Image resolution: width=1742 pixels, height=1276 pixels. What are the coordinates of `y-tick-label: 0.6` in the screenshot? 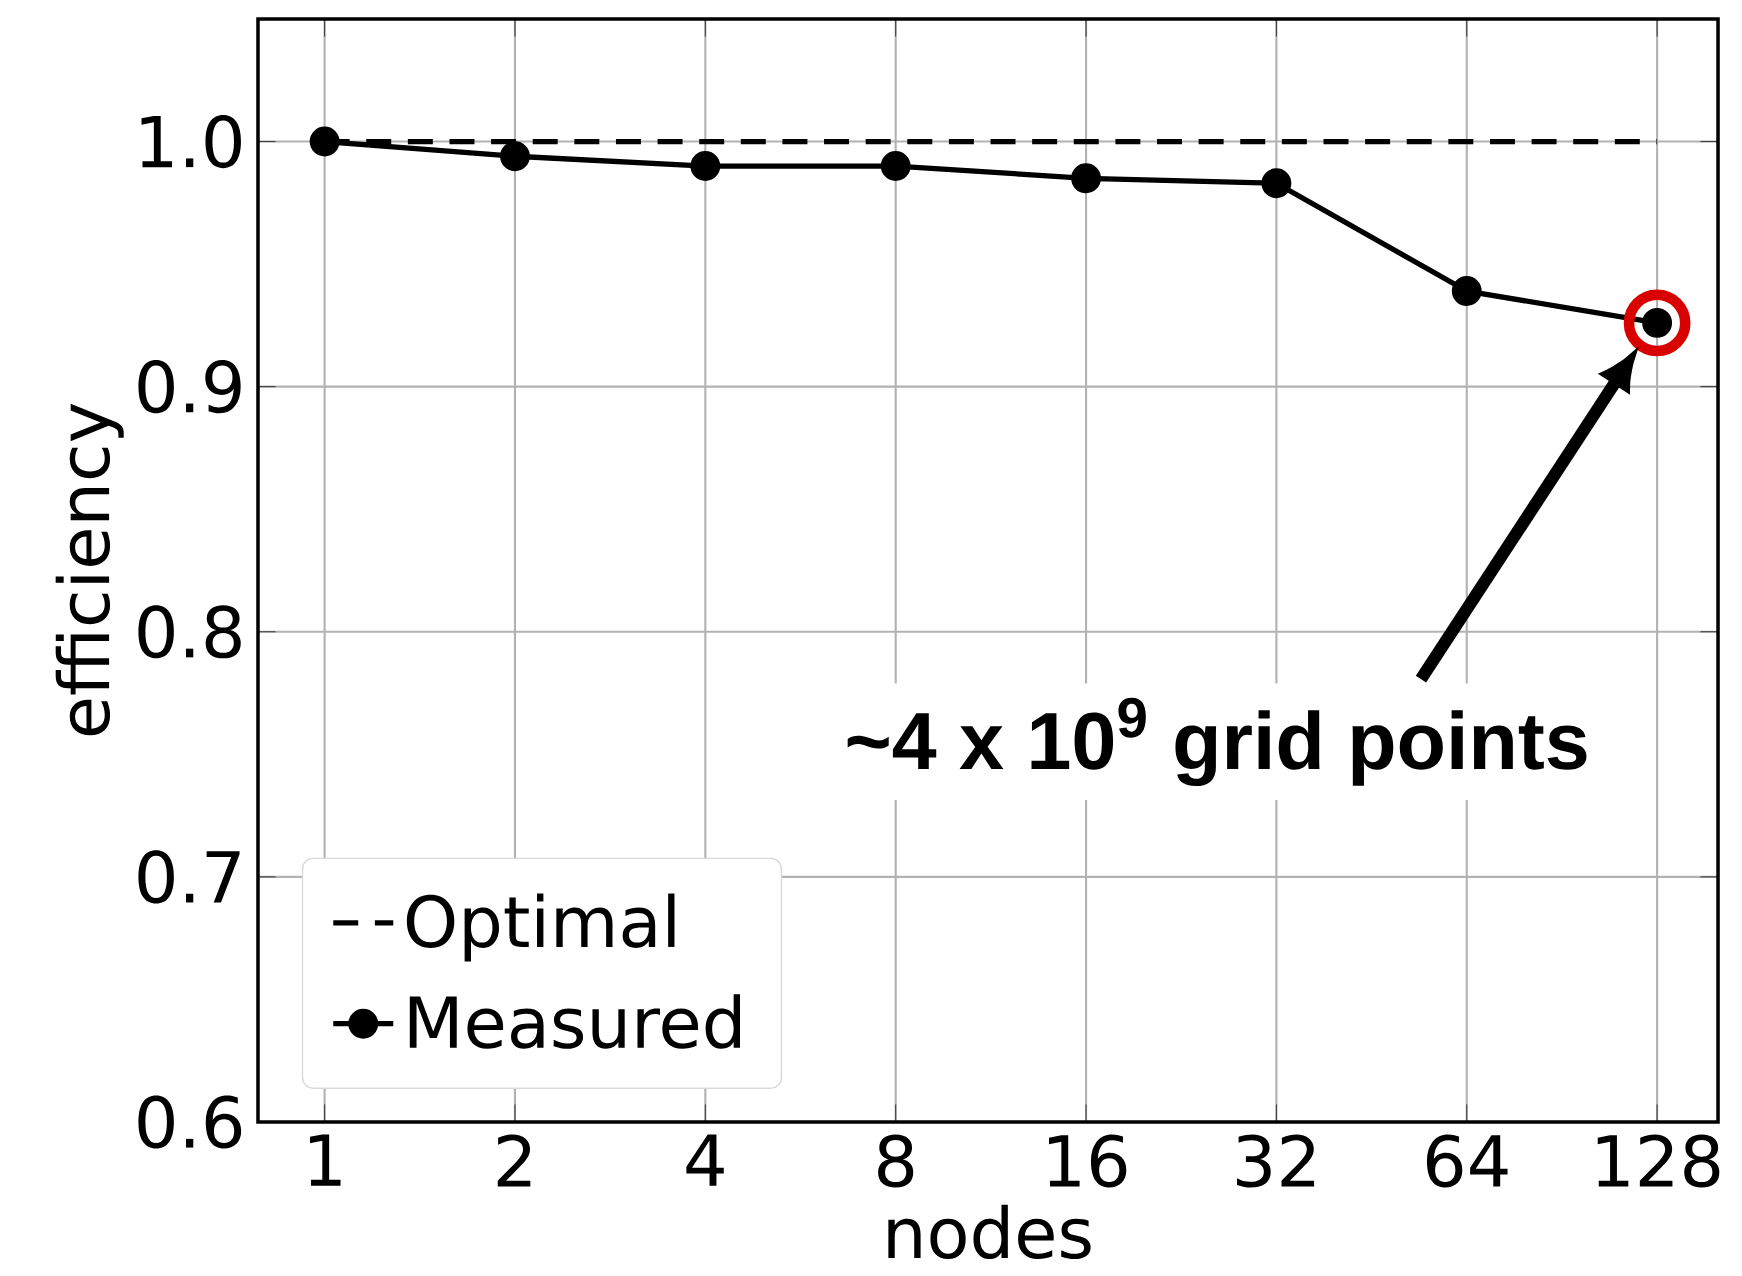 It's located at (190, 1122).